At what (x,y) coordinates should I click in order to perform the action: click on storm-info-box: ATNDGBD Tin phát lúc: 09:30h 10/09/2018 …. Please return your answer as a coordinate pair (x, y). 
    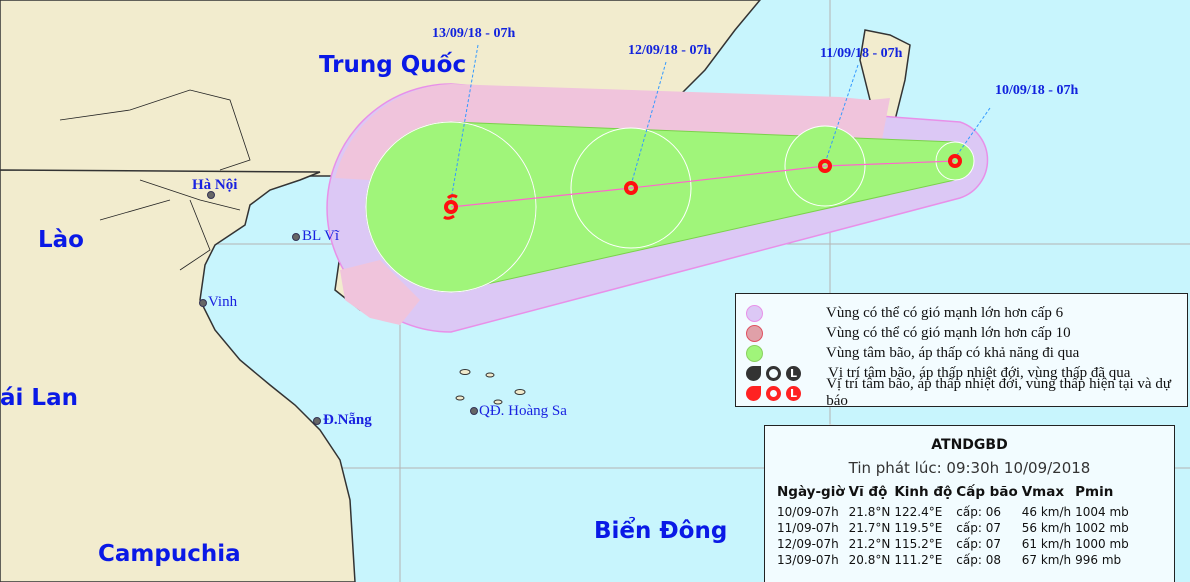
    Looking at the image, I should click on (969, 503).